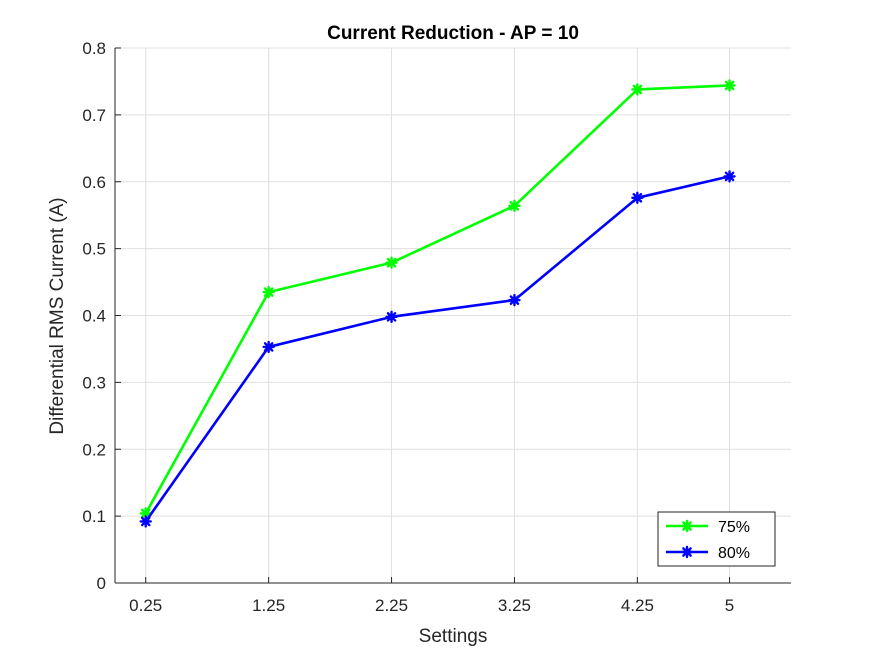  Describe the element at coordinates (94, 316) in the screenshot. I see `y-tick-label: 0.4` at that location.